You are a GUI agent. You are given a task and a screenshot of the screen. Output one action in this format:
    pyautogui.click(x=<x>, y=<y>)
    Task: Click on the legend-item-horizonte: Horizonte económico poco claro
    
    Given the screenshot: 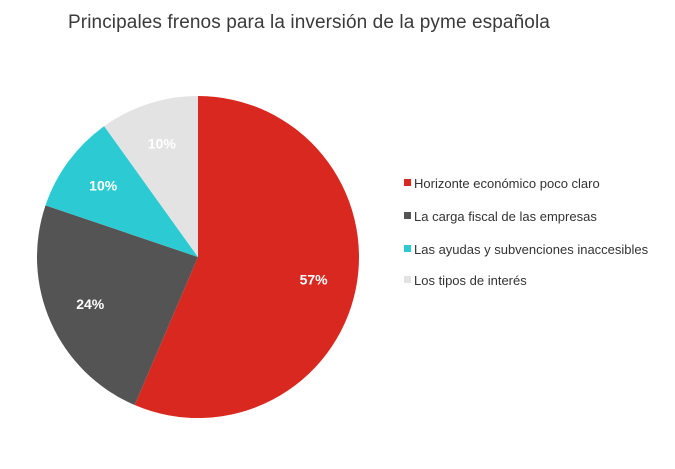 What is the action you would take?
    pyautogui.click(x=535, y=183)
    